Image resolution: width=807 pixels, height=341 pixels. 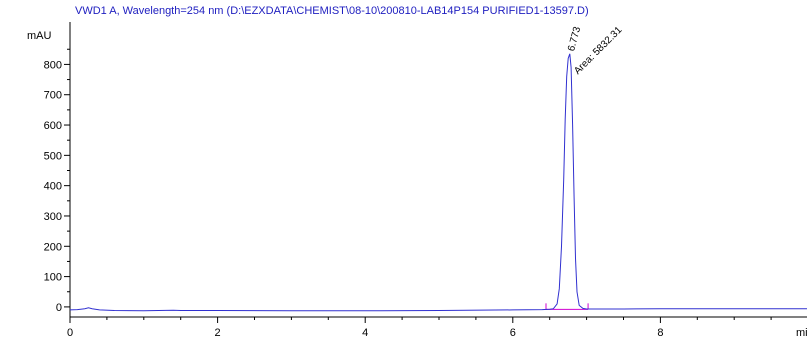 What do you see at coordinates (53, 156) in the screenshot?
I see `y-tick-label: 500` at bounding box center [53, 156].